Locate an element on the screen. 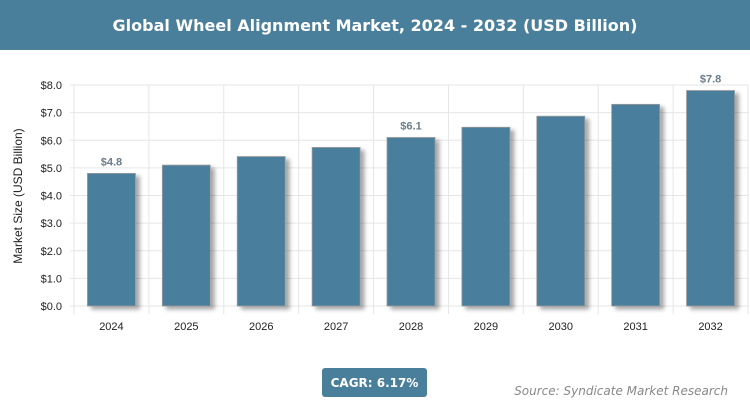  bar-2024 is located at coordinates (111, 239).